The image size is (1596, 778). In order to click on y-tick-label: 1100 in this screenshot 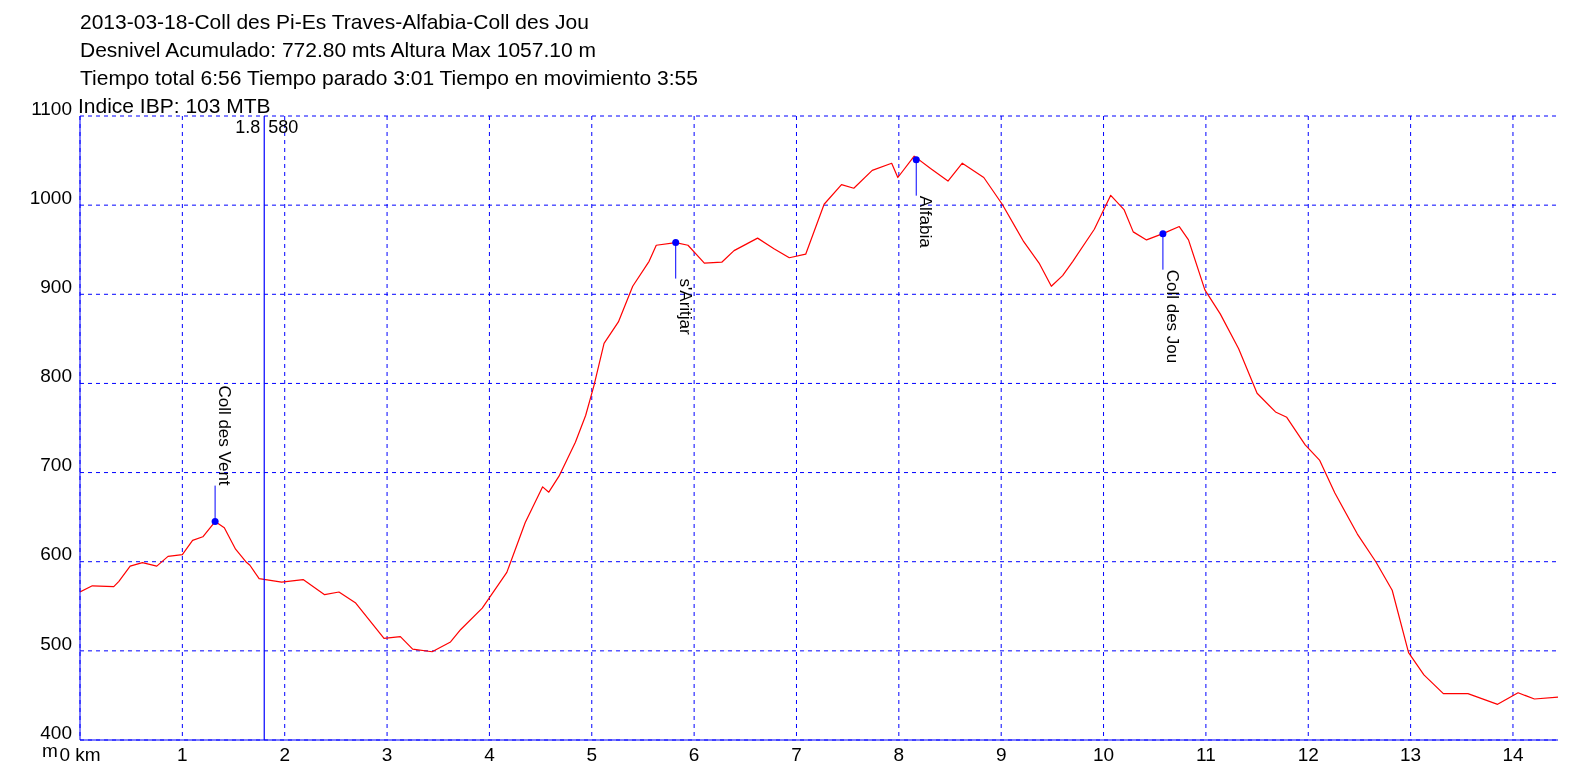, I will do `click(51, 108)`.